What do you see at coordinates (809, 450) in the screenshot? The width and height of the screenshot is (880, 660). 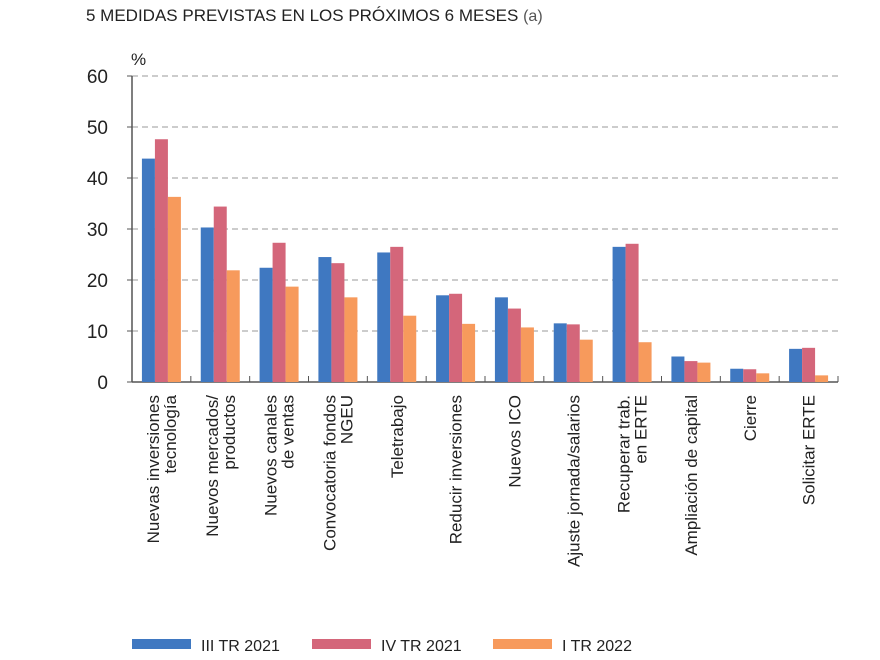 I see `x-tick-label: Solicitar ERTE` at bounding box center [809, 450].